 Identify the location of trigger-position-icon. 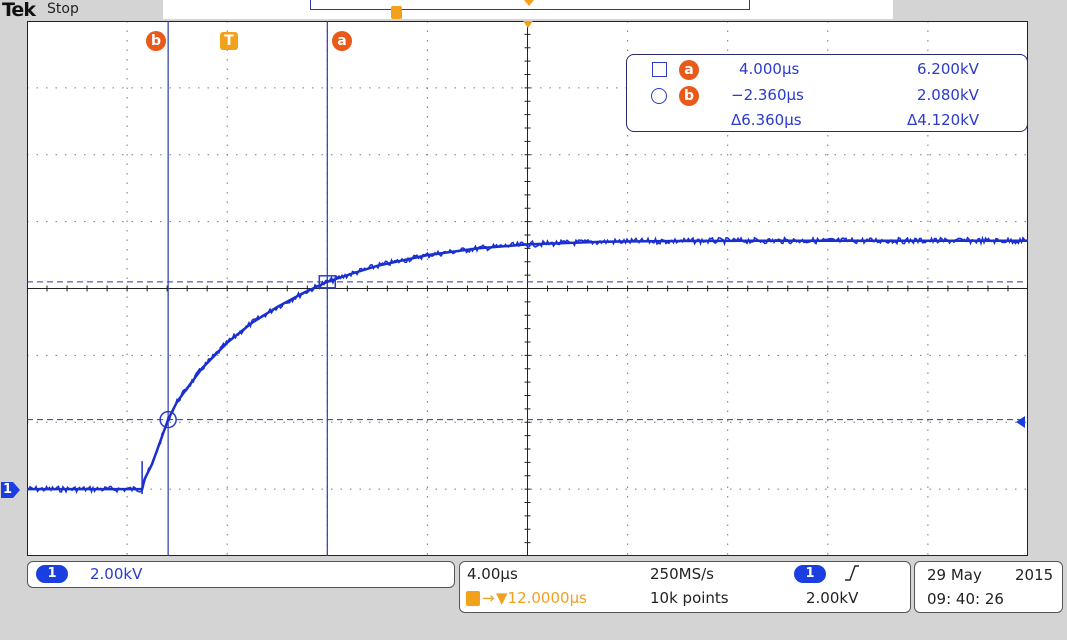
(473, 598).